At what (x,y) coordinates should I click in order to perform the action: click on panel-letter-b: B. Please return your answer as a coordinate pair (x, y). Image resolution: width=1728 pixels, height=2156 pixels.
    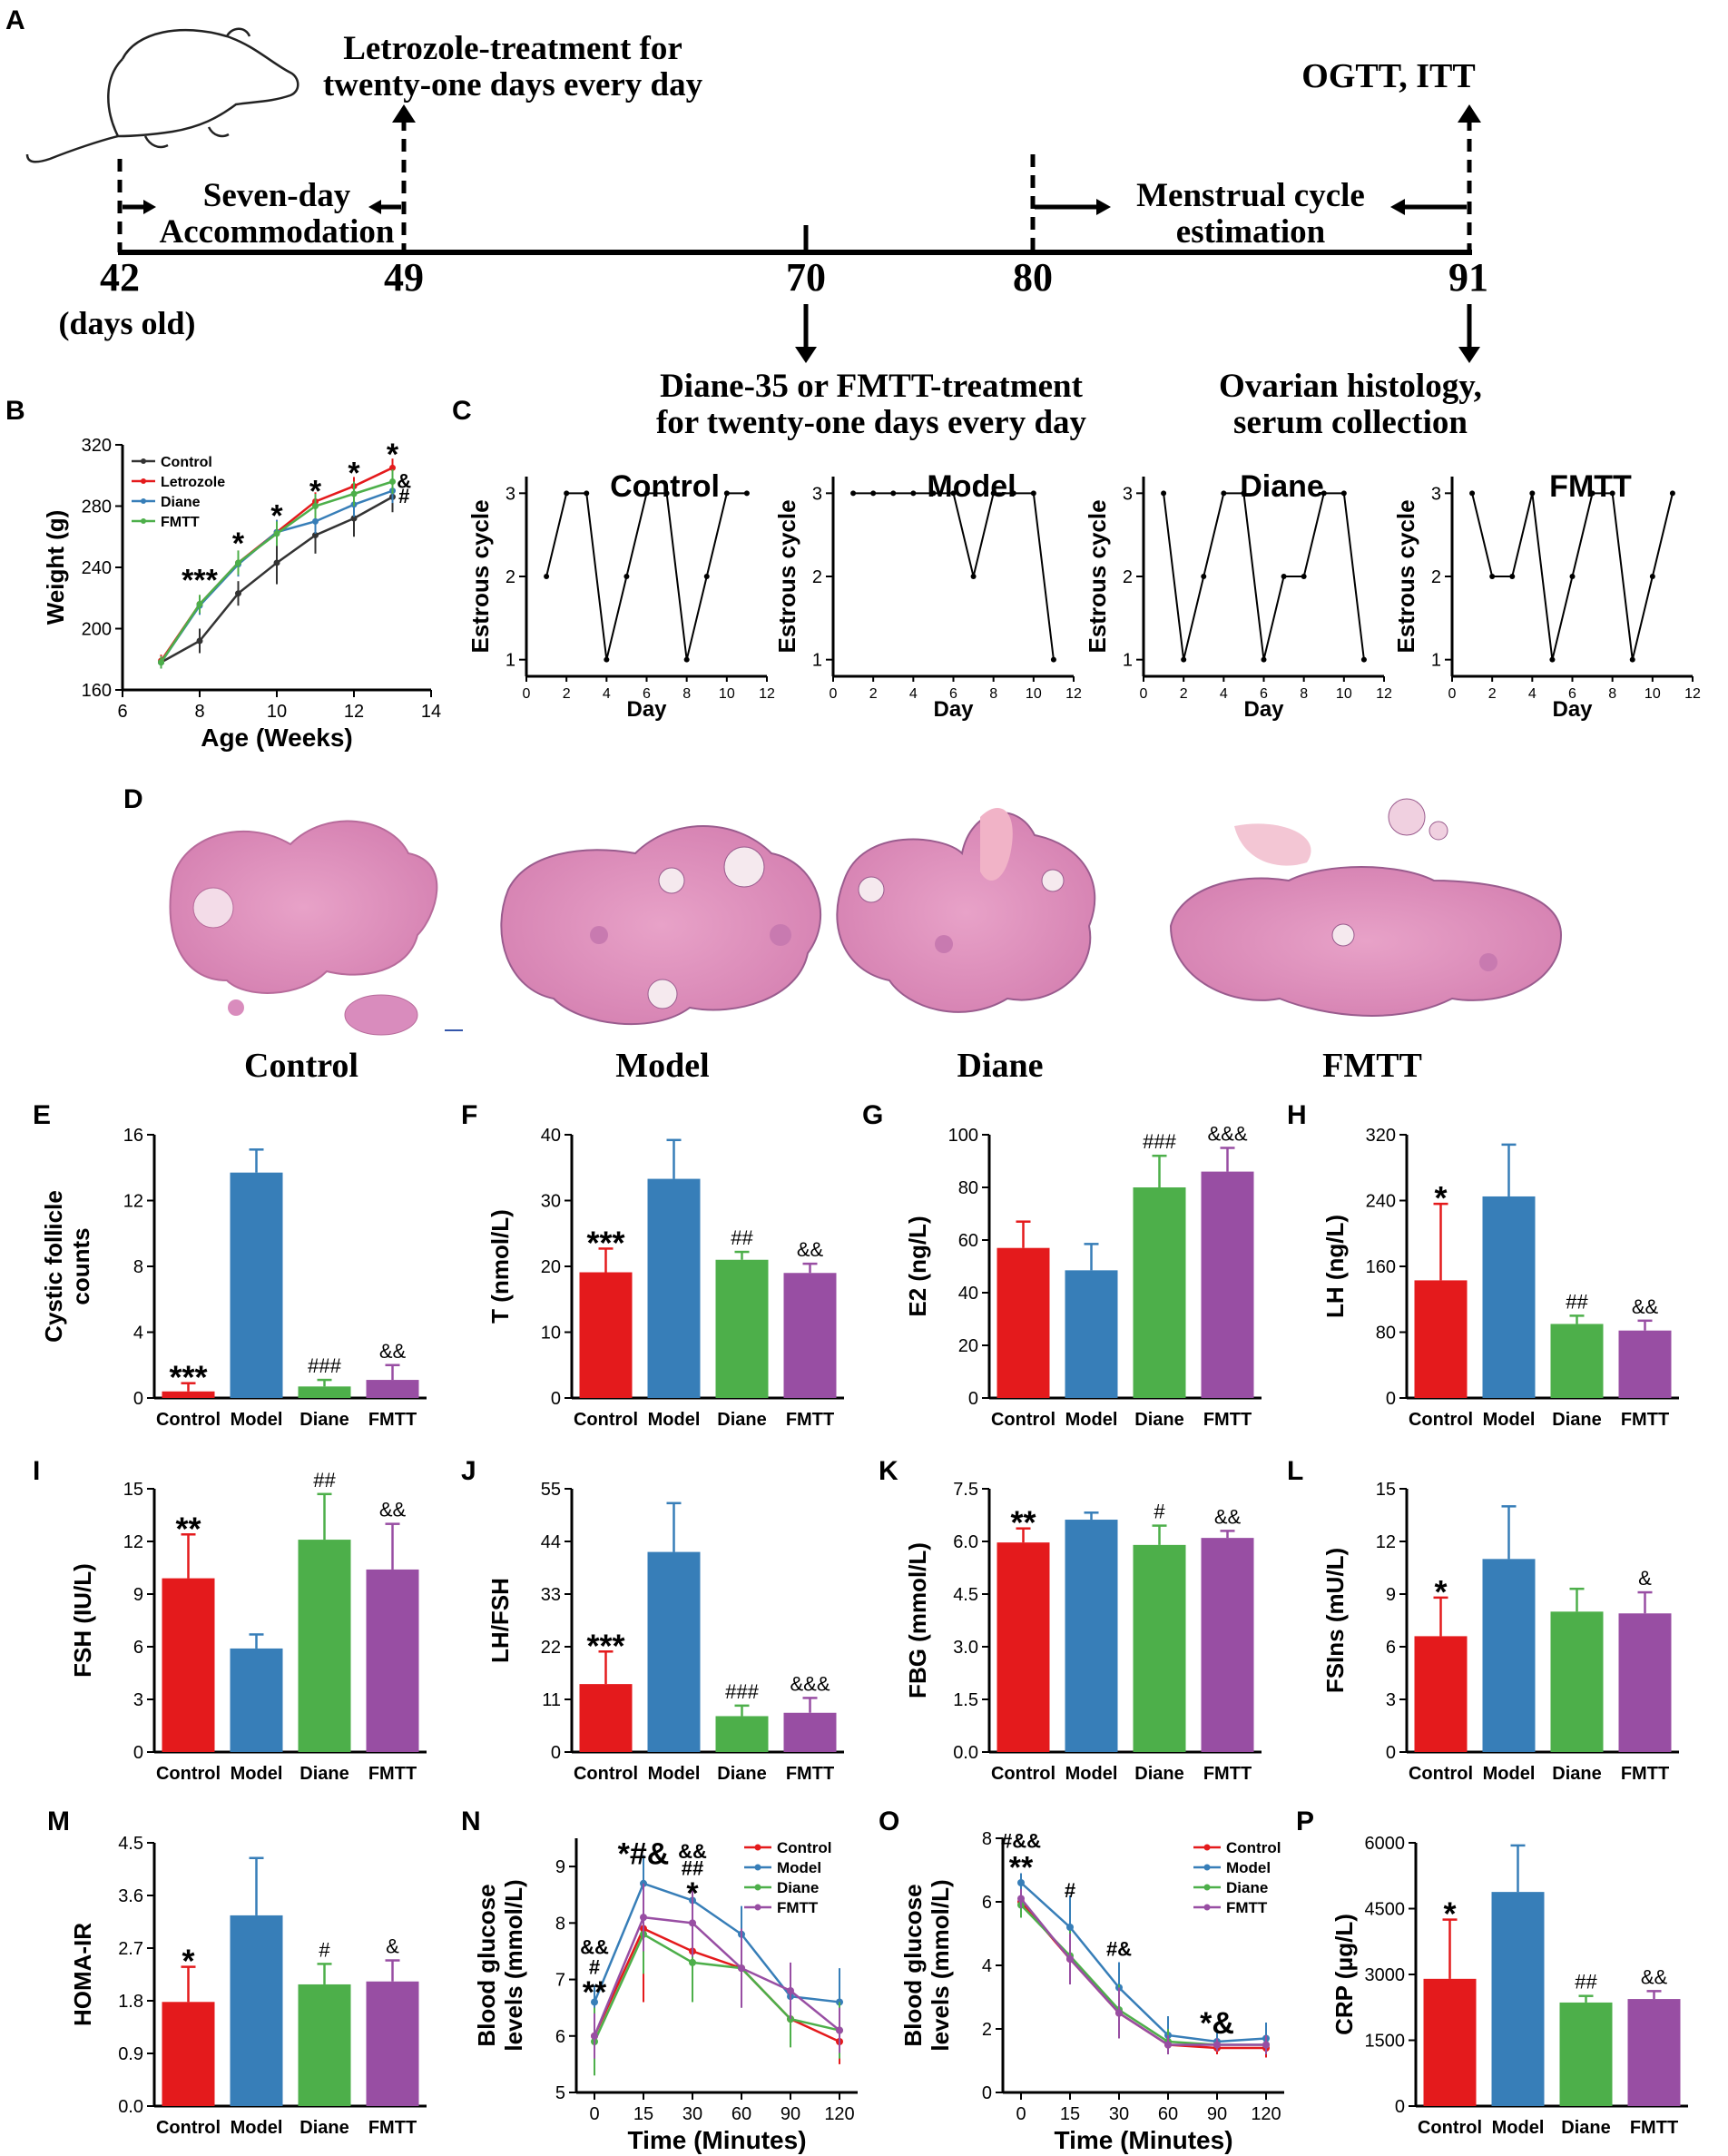
    Looking at the image, I should click on (15, 411).